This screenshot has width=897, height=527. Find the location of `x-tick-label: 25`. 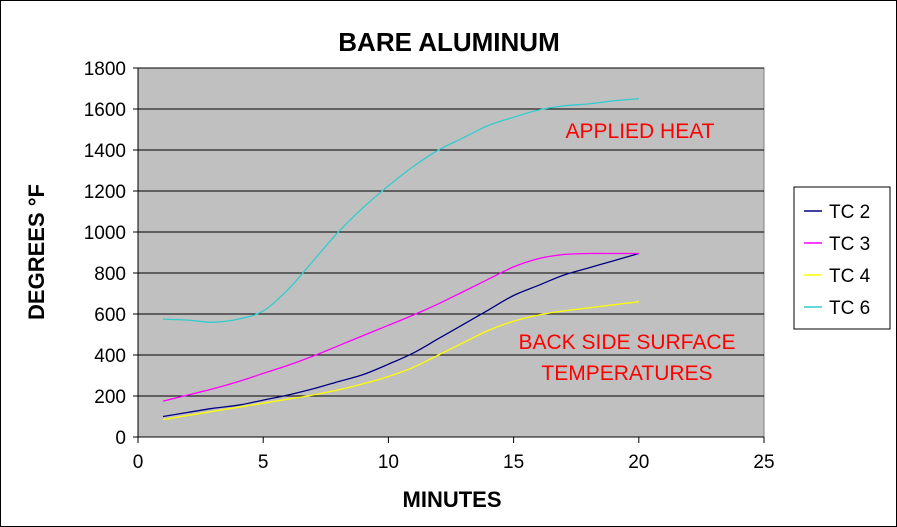

x-tick-label: 25 is located at coordinates (763, 462).